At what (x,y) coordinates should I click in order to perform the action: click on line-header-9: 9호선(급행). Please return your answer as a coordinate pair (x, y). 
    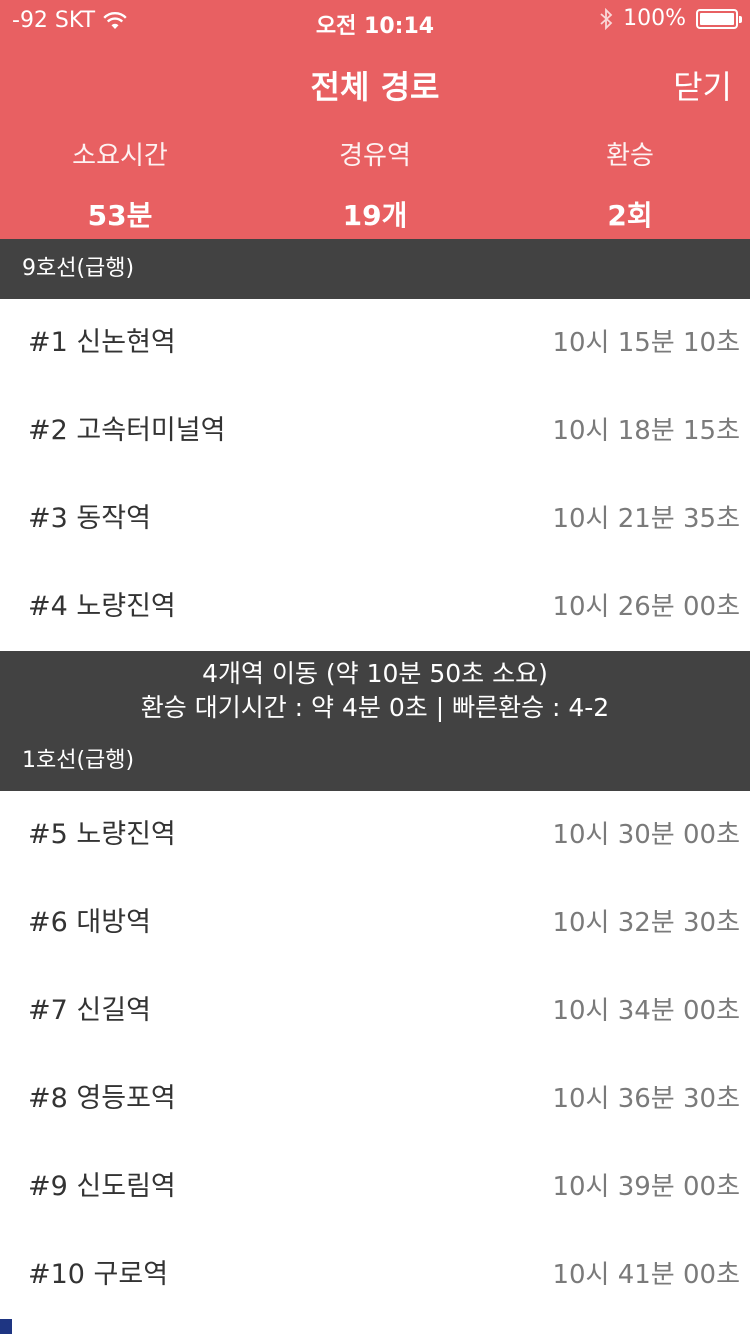
    Looking at the image, I should click on (375, 269).